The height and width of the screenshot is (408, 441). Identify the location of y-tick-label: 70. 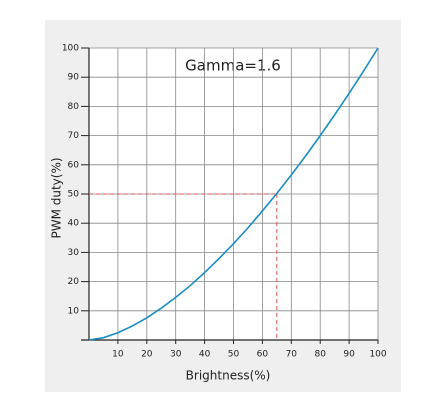
(74, 136).